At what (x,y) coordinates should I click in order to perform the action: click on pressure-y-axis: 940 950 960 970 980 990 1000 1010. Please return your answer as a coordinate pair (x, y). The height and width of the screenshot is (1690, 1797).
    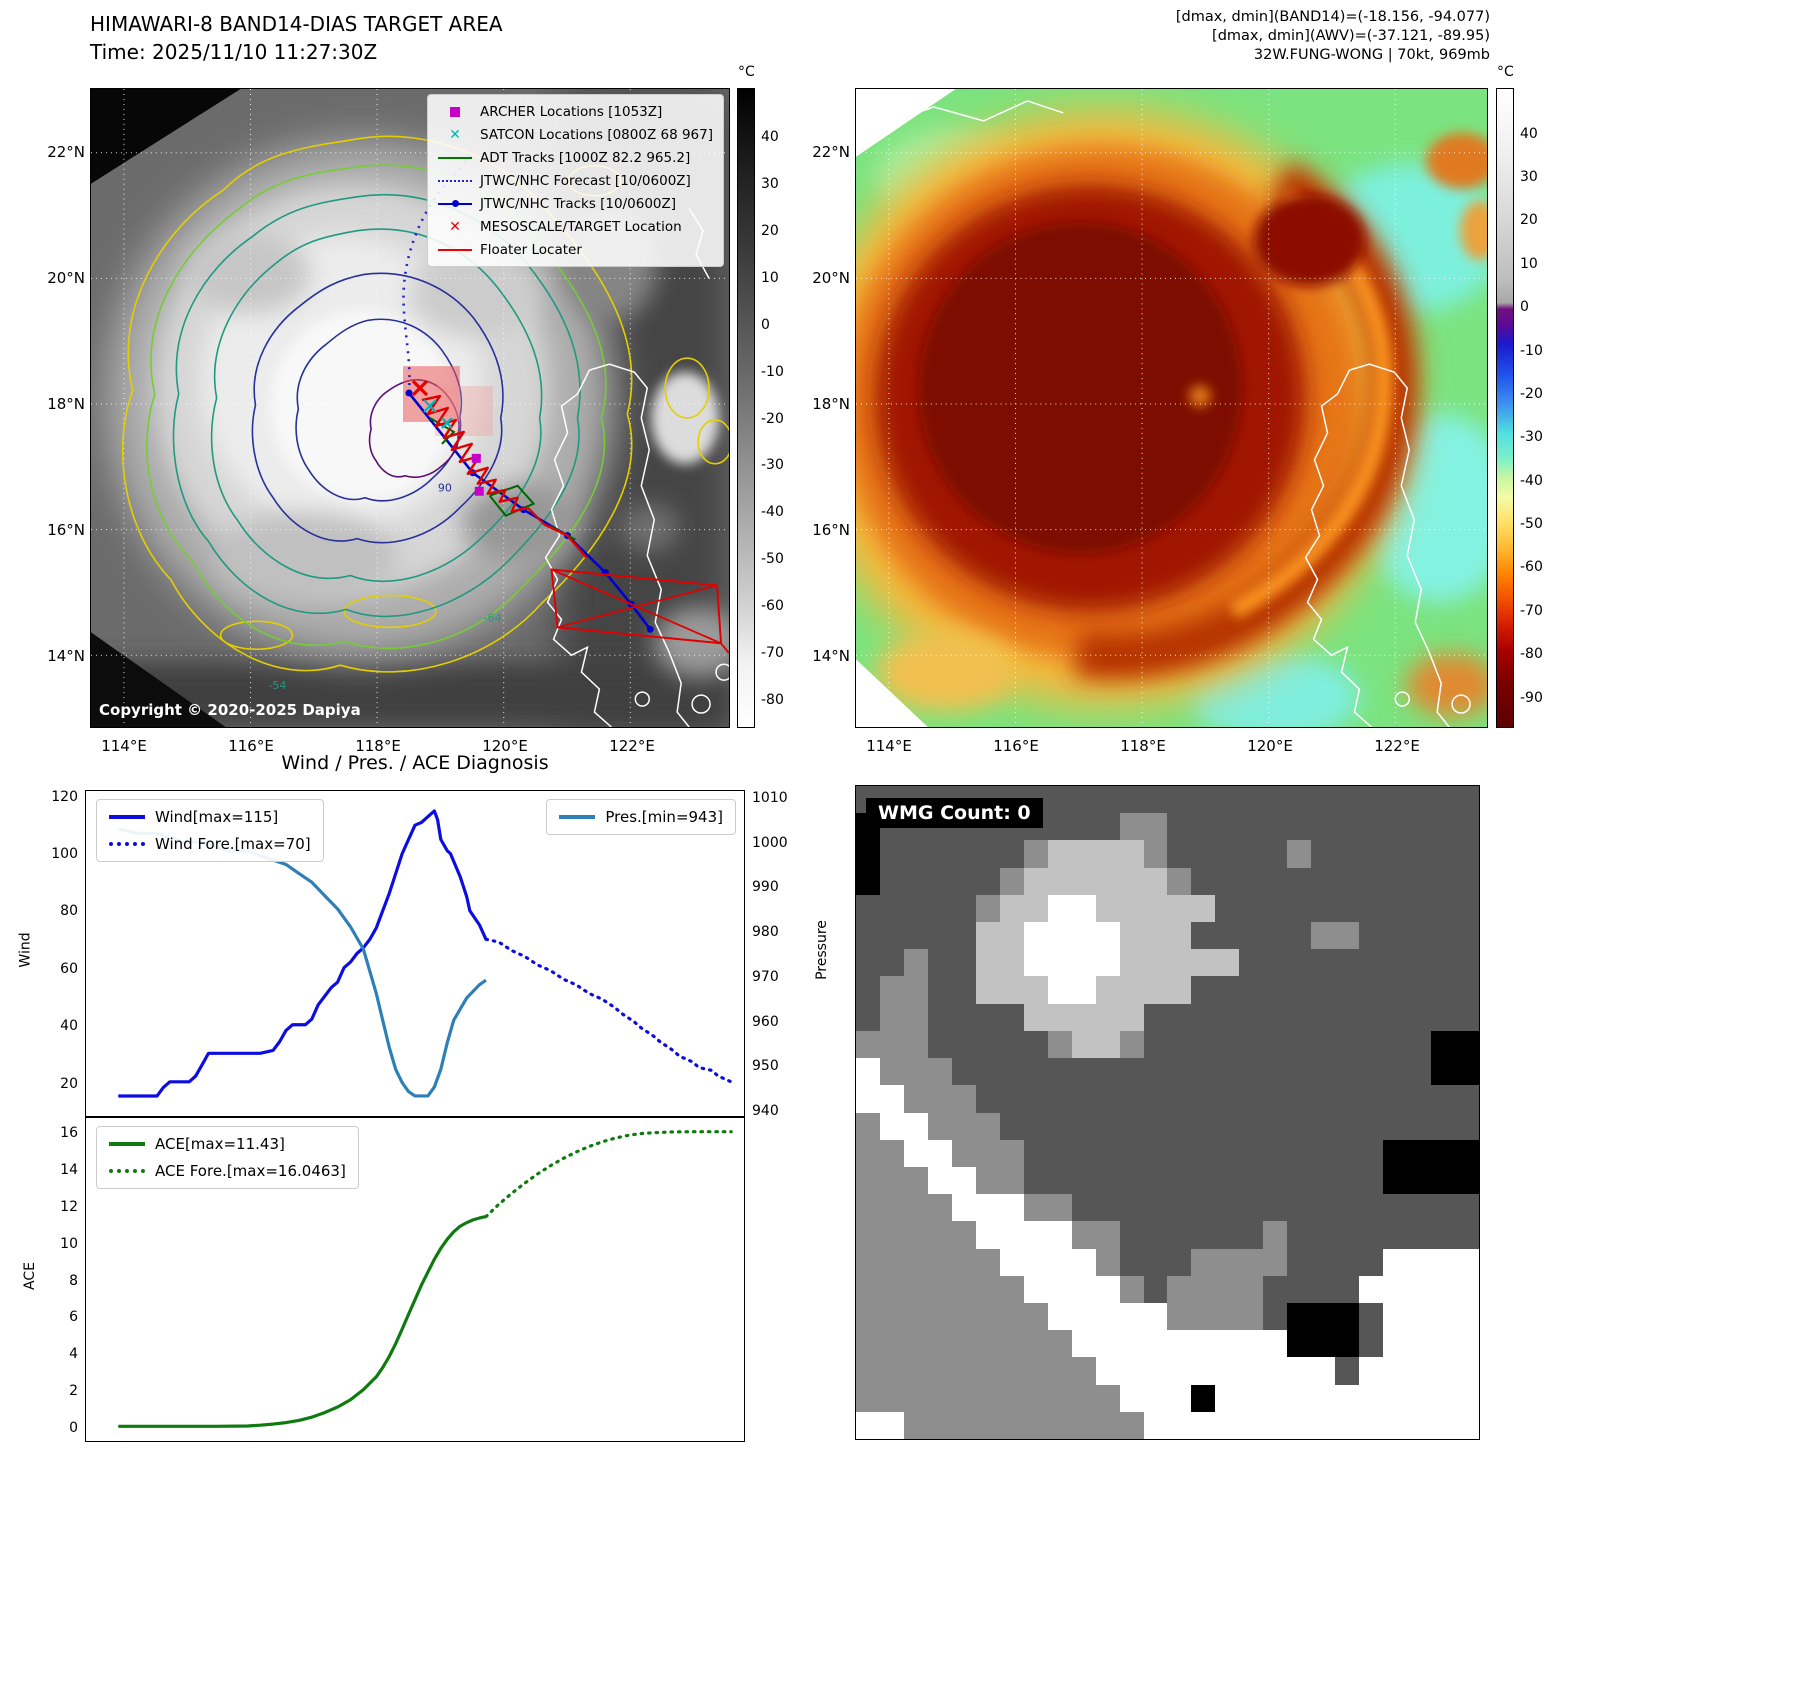
    Looking at the image, I should click on (779, 955).